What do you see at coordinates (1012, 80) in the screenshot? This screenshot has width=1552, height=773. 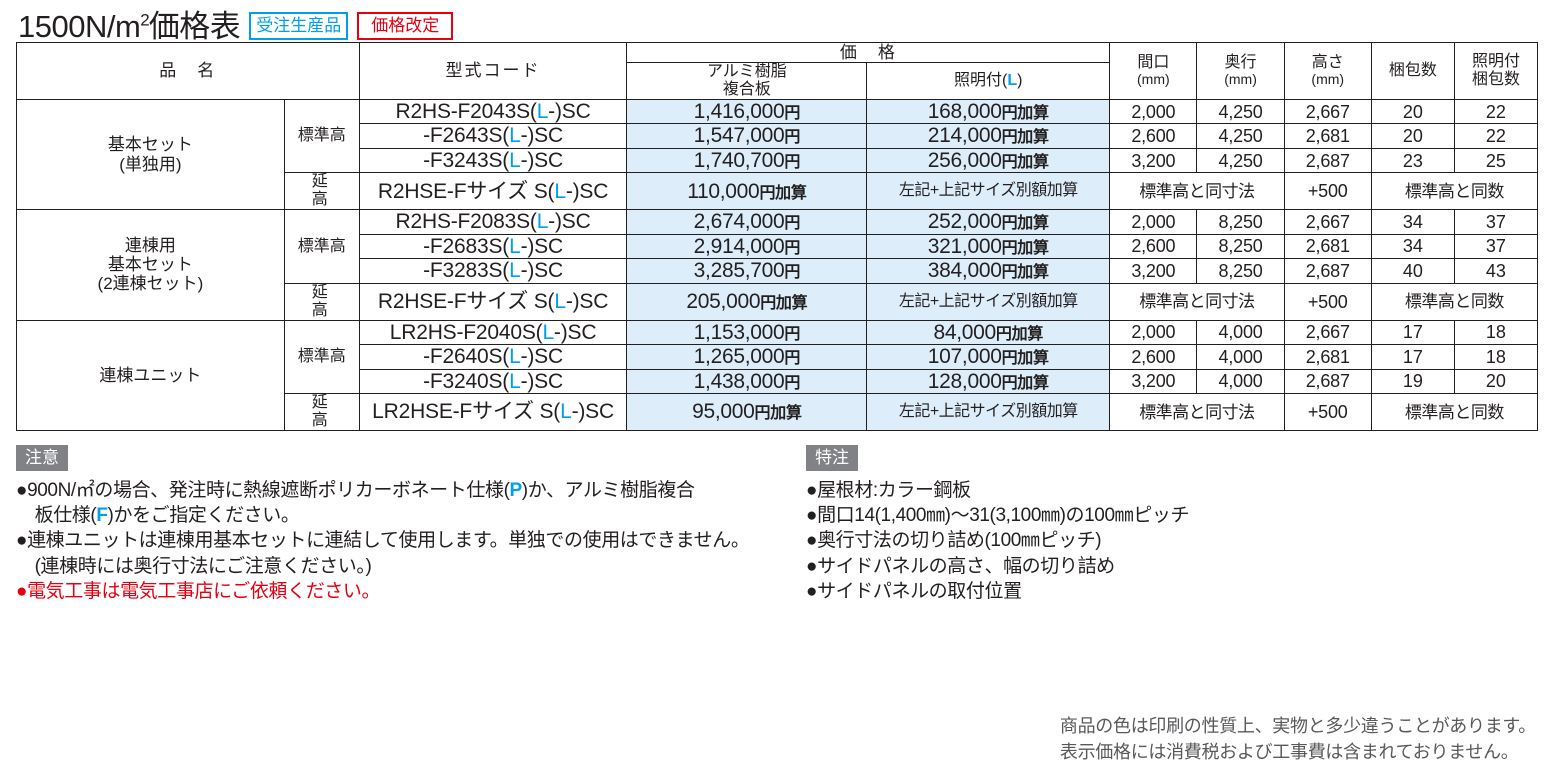 I see `header-price-lighting-mark: L` at bounding box center [1012, 80].